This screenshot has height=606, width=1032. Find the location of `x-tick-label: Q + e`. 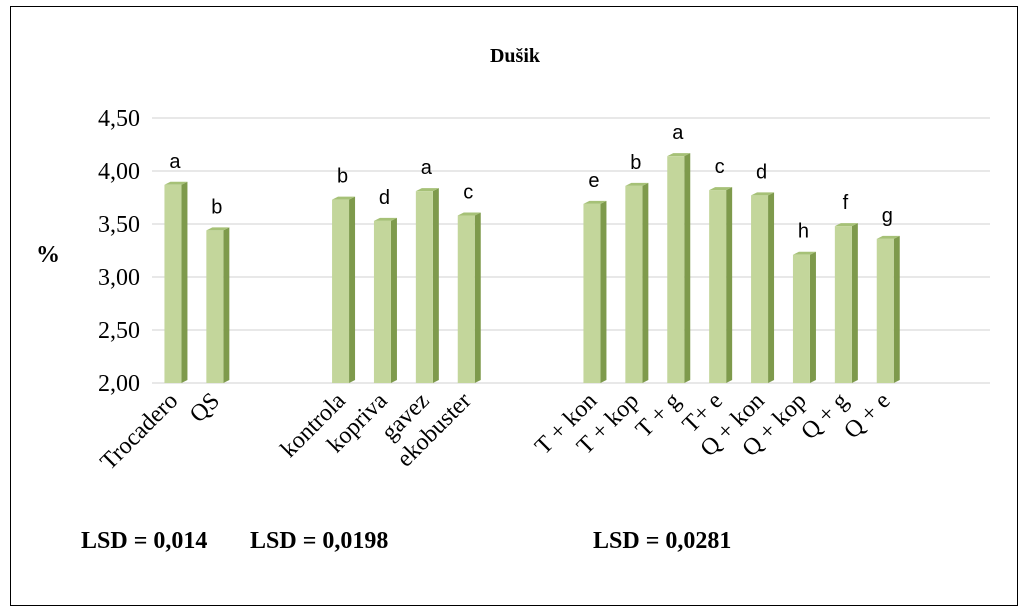

x-tick-label: Q + e is located at coordinates (867, 416).